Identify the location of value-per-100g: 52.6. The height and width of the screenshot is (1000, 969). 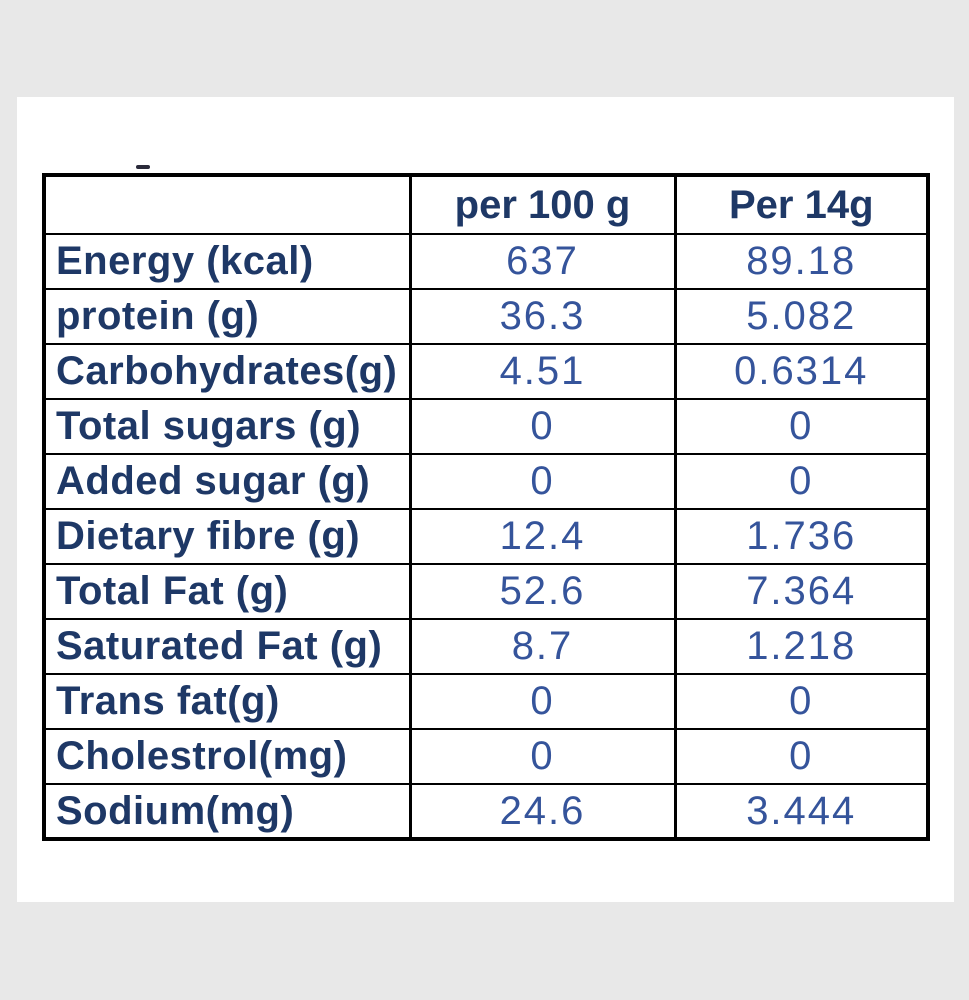
(542, 591).